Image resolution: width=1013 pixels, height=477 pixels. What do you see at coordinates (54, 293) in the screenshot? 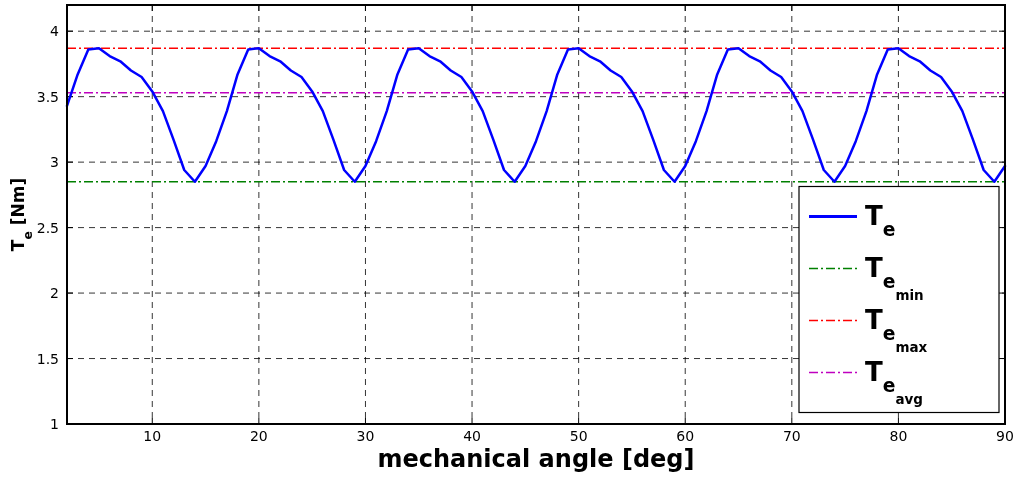
I see `y-tick-label: 2` at bounding box center [54, 293].